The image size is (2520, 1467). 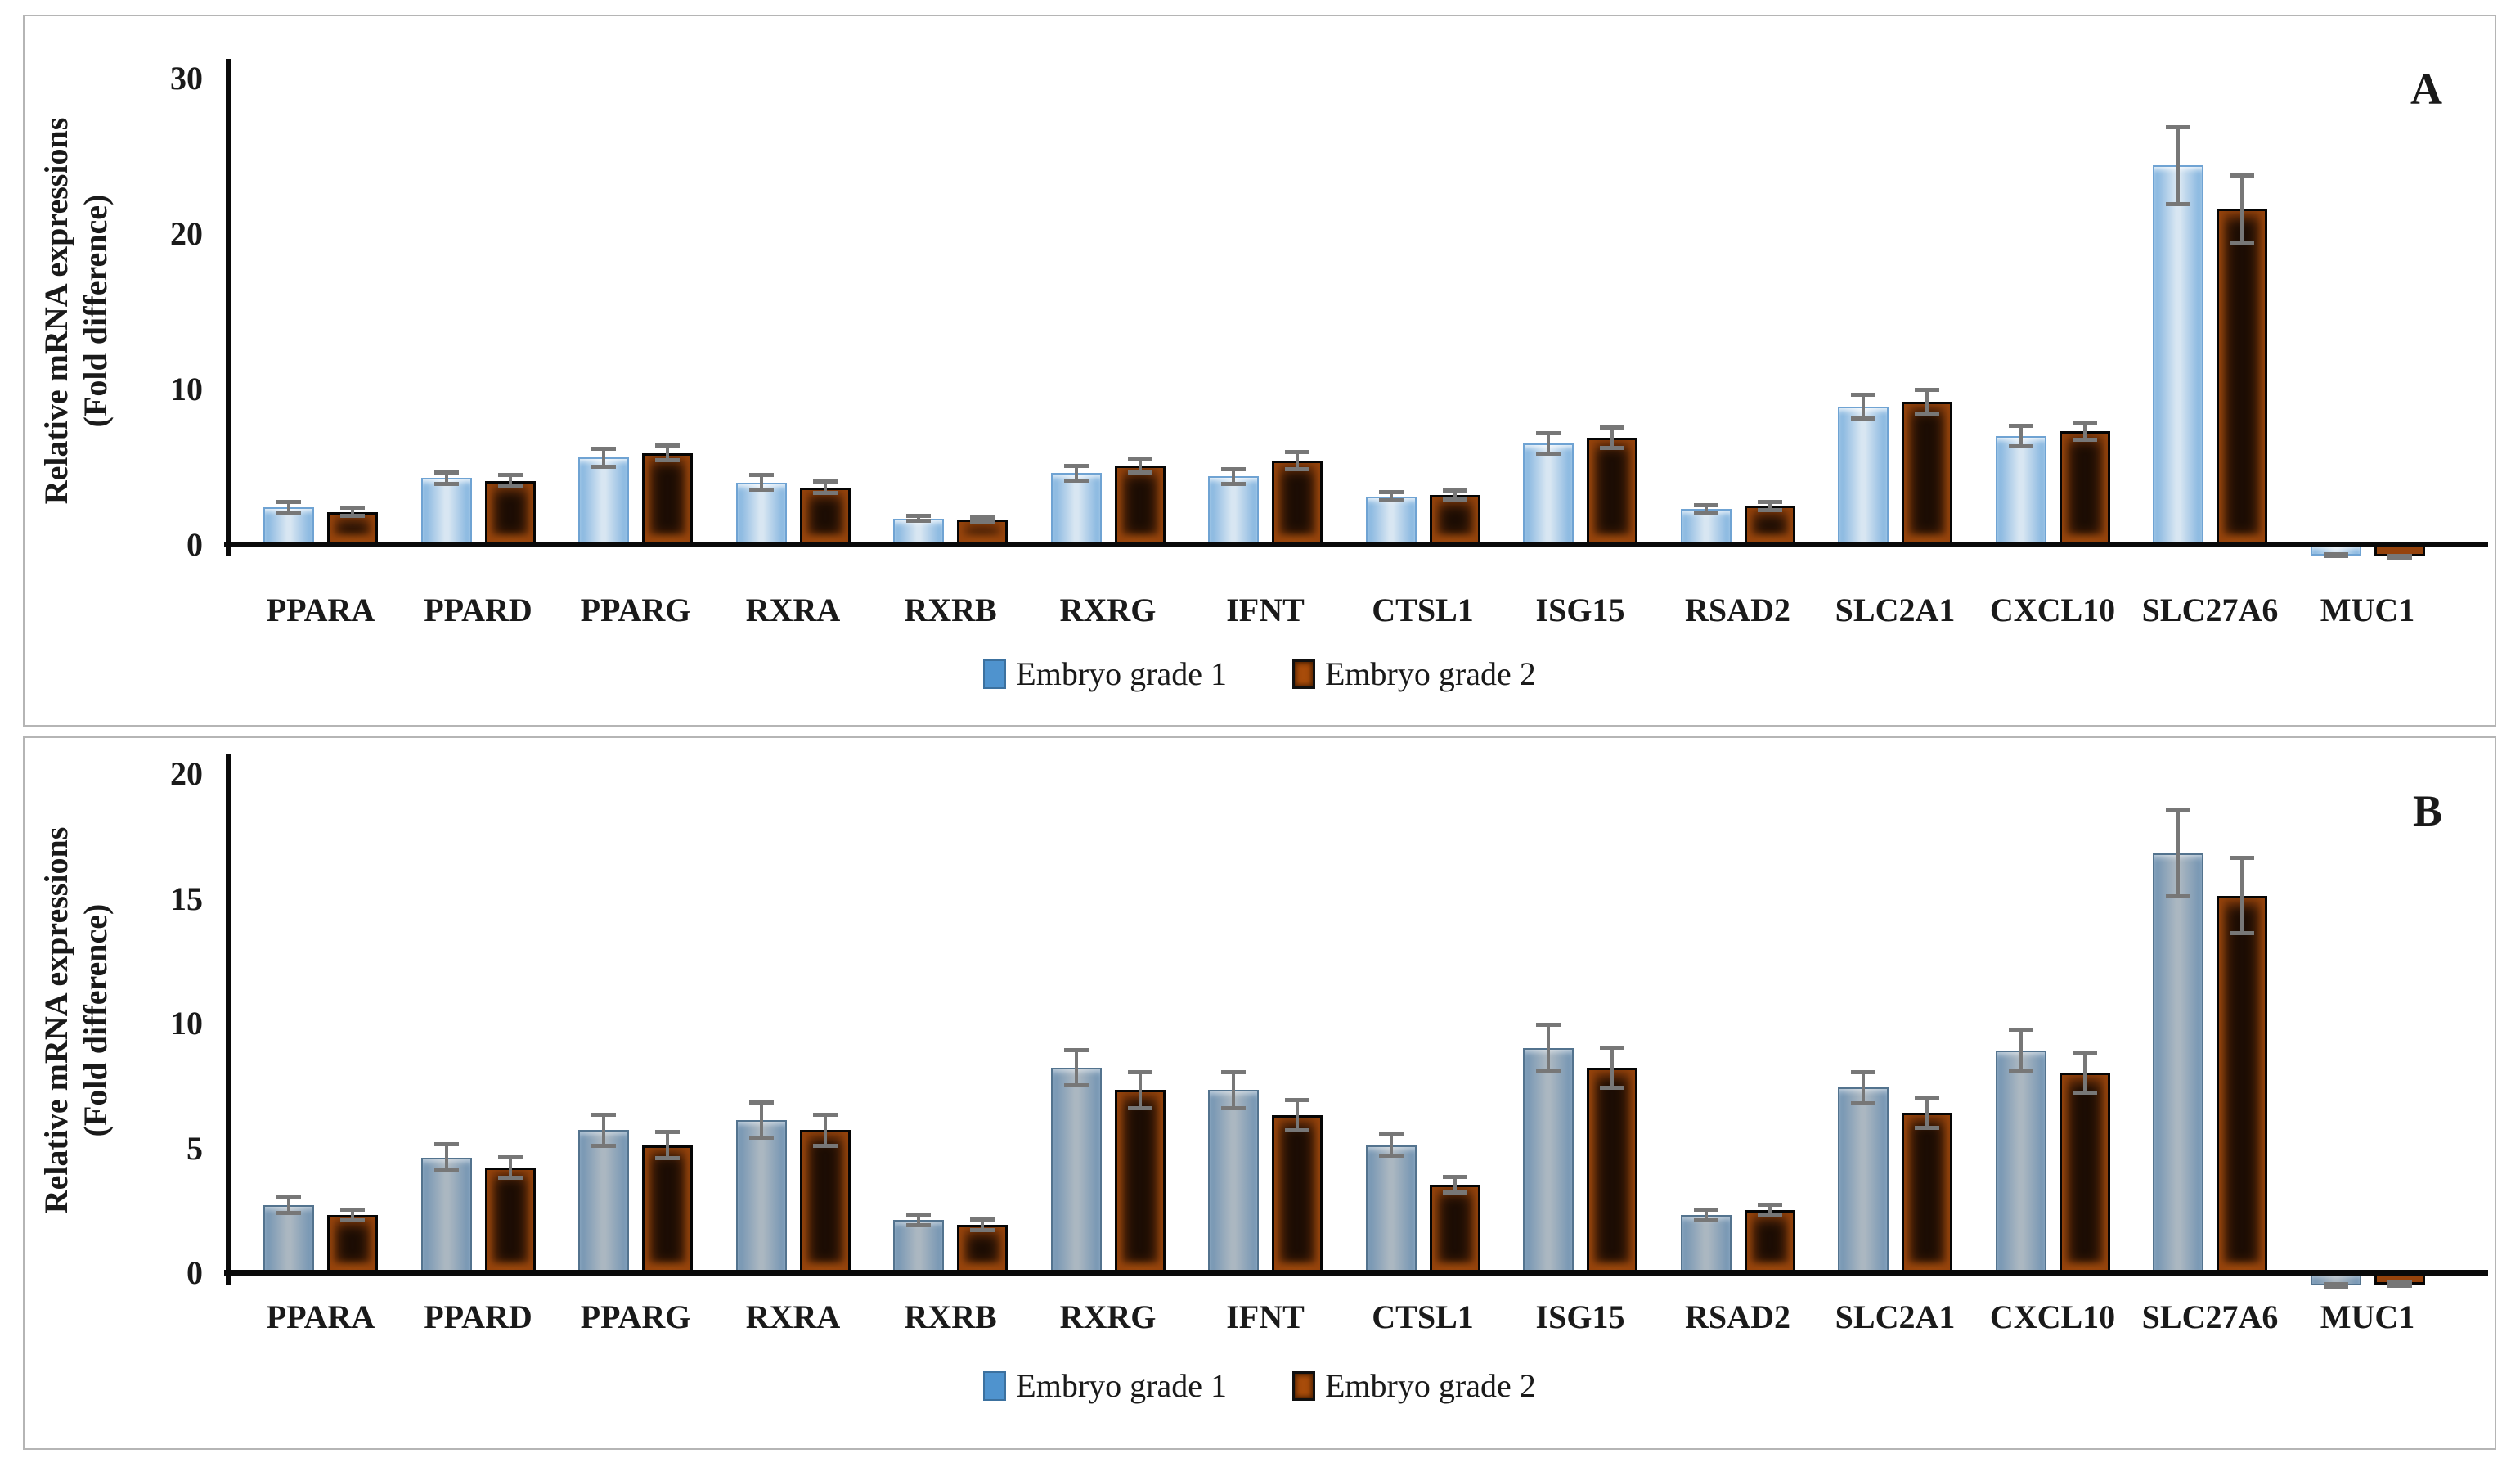 What do you see at coordinates (1391, 521) in the screenshot?
I see `bar-ctsl1-grade1` at bounding box center [1391, 521].